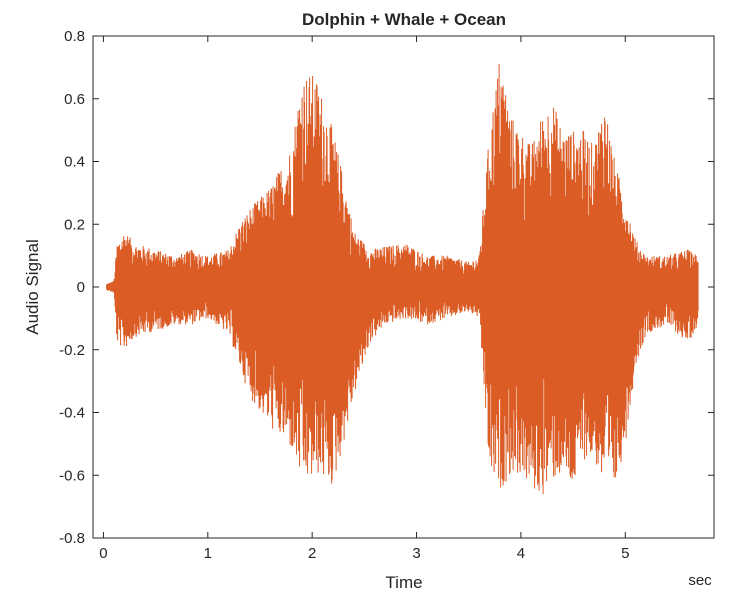 The height and width of the screenshot is (600, 746). I want to click on y-tick-label: -0.2, so click(72, 350).